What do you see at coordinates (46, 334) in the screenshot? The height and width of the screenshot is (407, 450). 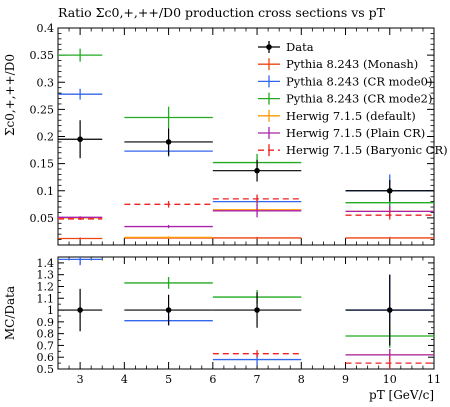 I see `y-tick-label: 0.8` at bounding box center [46, 334].